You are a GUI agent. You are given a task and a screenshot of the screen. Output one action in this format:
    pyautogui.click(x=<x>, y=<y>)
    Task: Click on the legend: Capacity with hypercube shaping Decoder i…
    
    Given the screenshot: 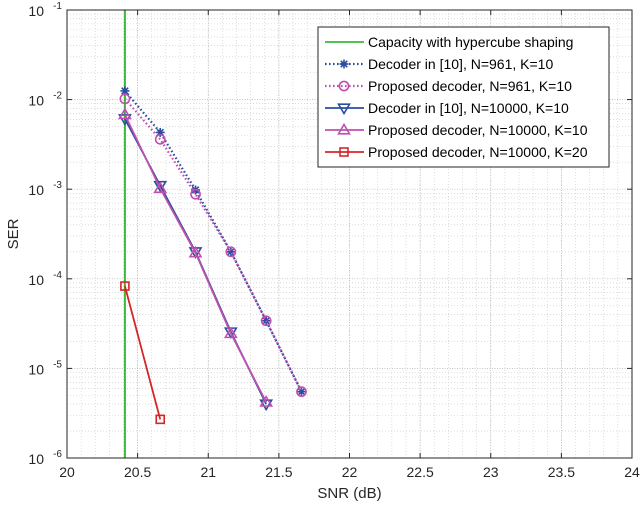 What is the action you would take?
    pyautogui.click(x=463, y=97)
    